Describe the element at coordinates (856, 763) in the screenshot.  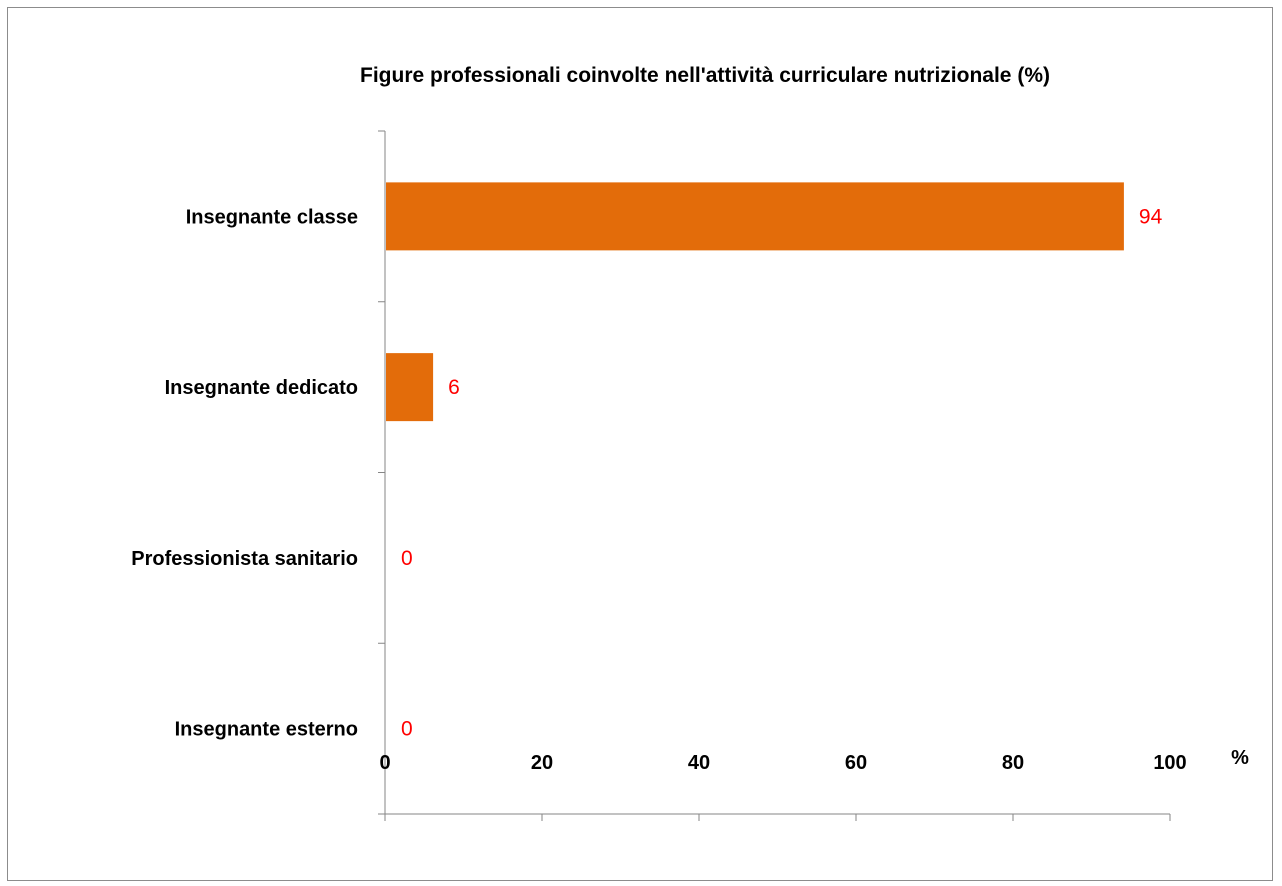
I see `x-tick-label: 60` at that location.